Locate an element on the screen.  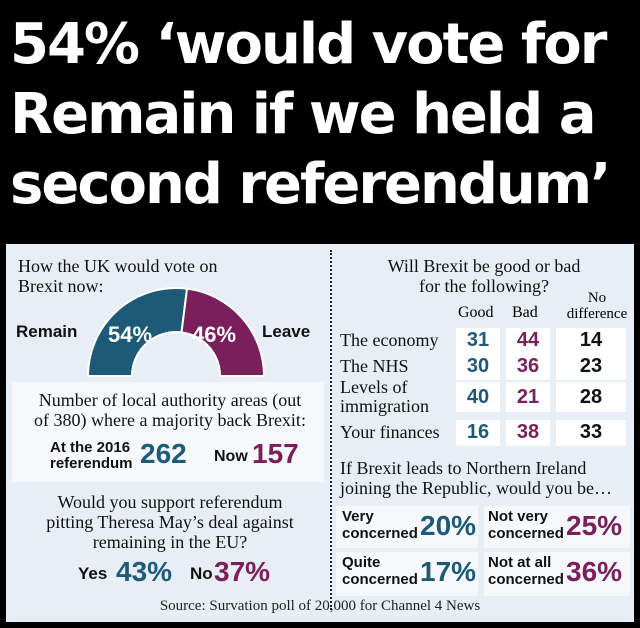
row-label-immigration: Levels of immigration is located at coordinates (384, 397).